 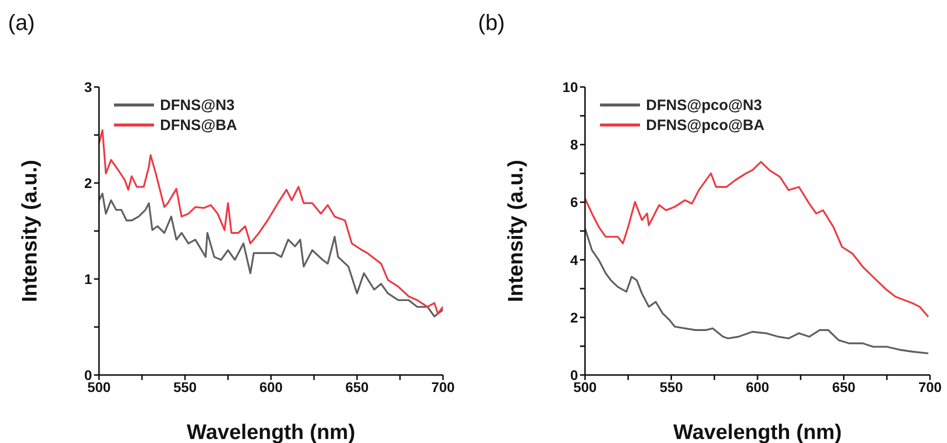 I want to click on legend-label: DFNS@pco@N3, so click(x=704, y=105).